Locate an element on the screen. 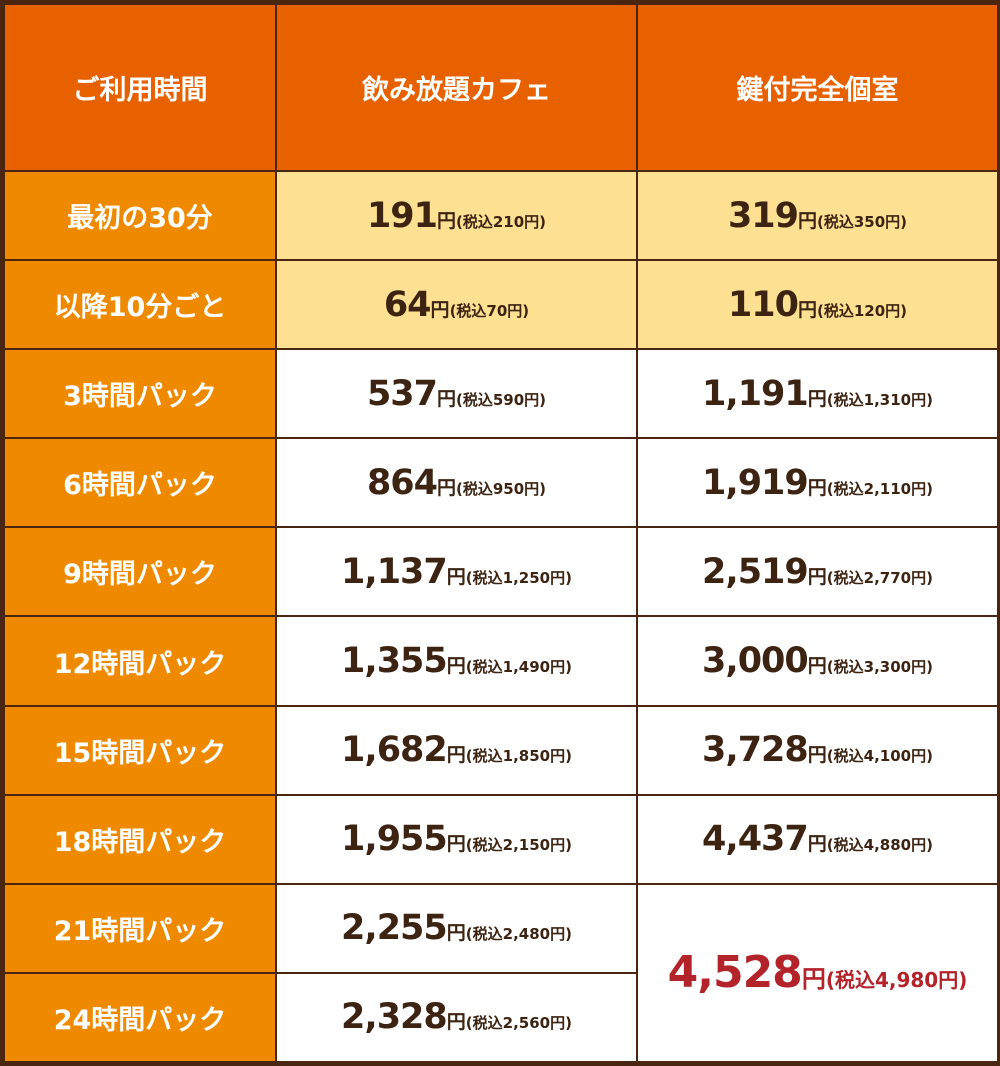 This screenshot has width=1000, height=1066. price-value: 1,191 is located at coordinates (755, 393).